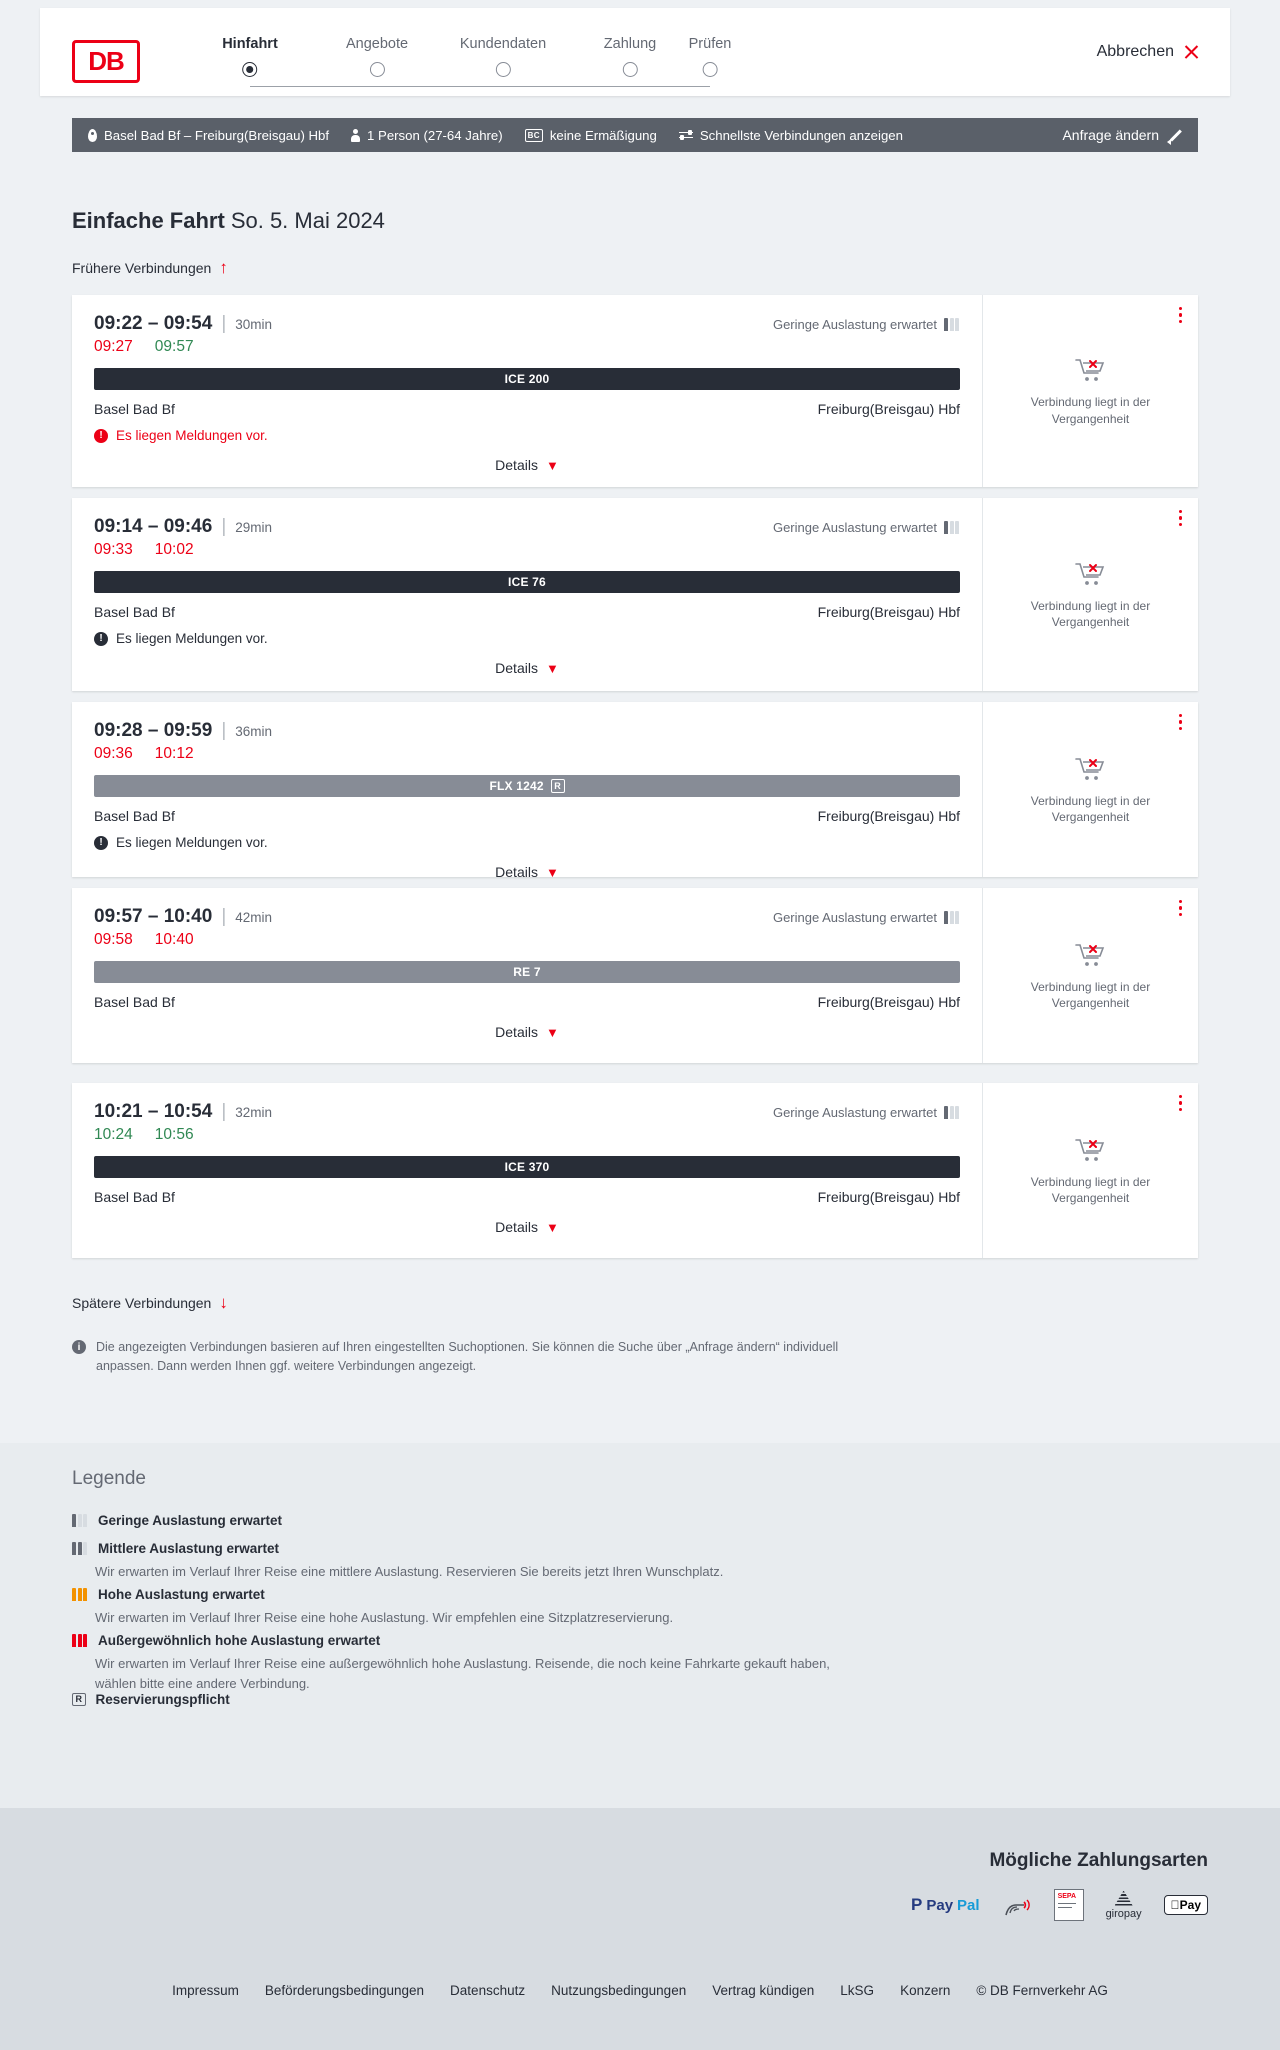  What do you see at coordinates (134, 1197) in the screenshot?
I see `departure-station: Basel Bad Bf` at bounding box center [134, 1197].